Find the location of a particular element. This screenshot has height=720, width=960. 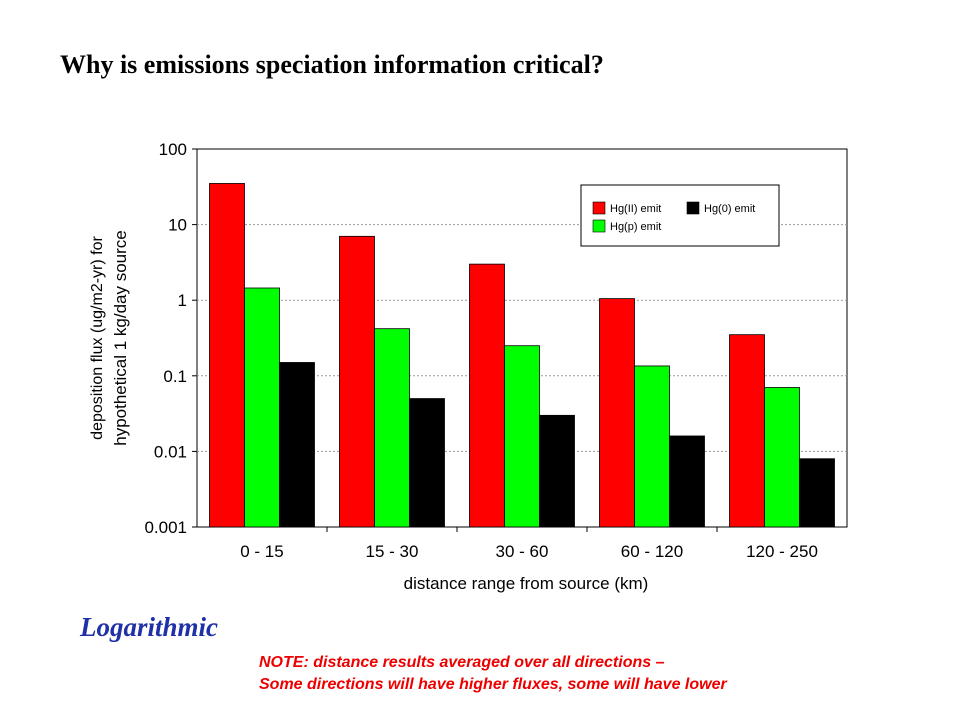

legend-box is located at coordinates (680, 215).